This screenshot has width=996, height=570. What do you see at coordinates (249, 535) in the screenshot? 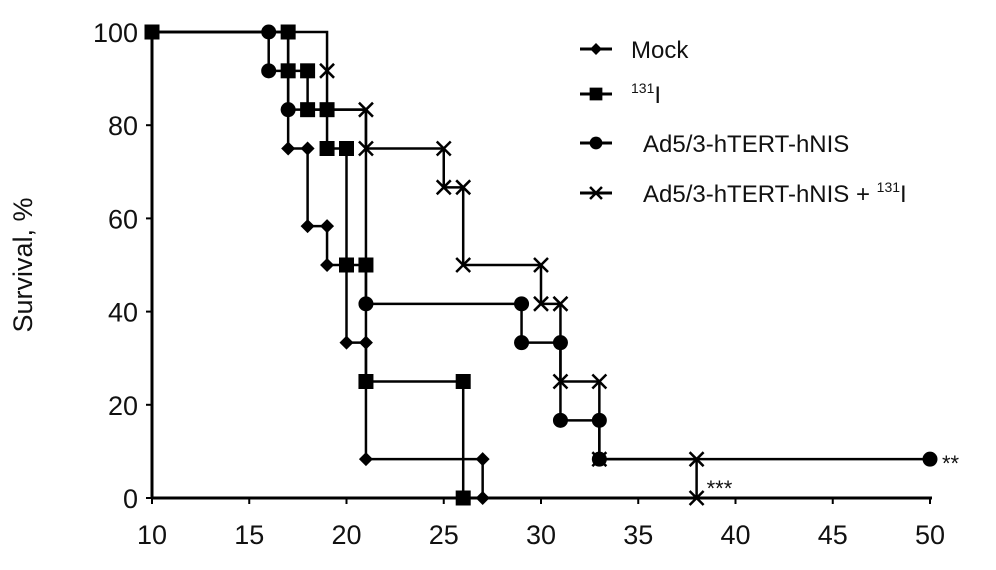
I see `x-tick-label: 15` at bounding box center [249, 535].